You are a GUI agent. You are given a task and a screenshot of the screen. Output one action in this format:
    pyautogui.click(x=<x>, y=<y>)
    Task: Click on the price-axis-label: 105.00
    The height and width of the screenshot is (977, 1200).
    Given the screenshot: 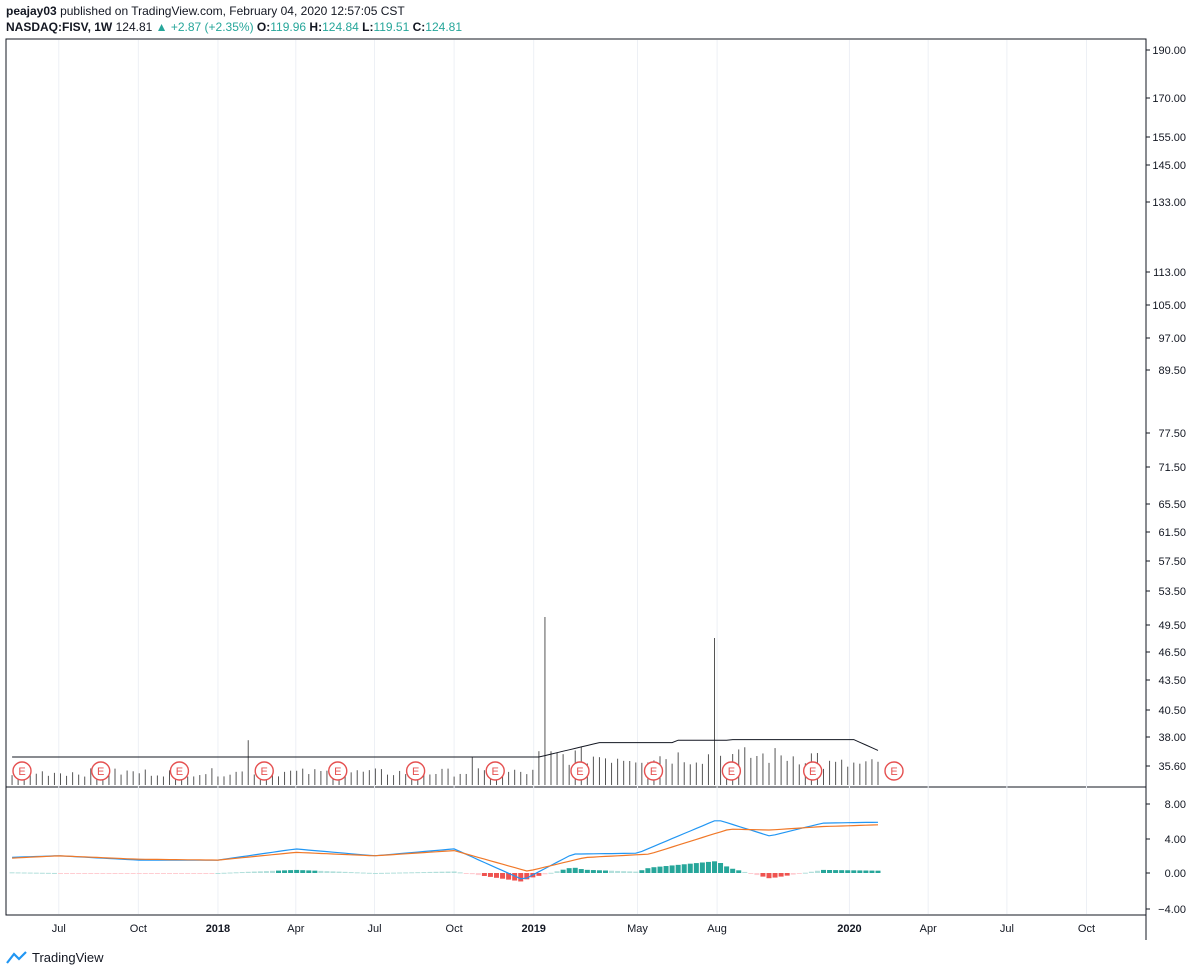 What is the action you would take?
    pyautogui.click(x=1169, y=306)
    